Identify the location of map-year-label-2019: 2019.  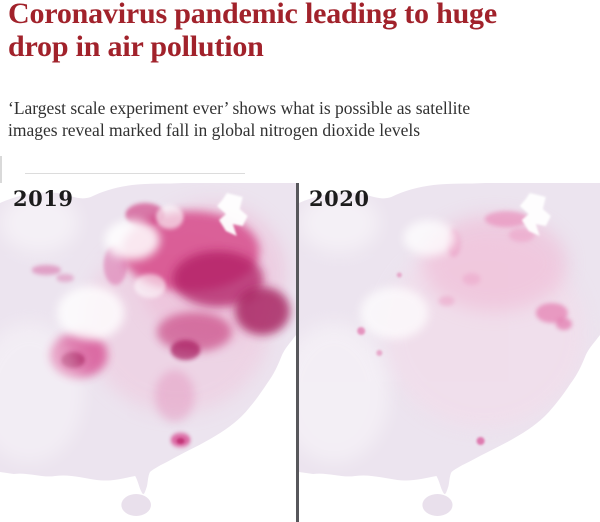
(43, 198).